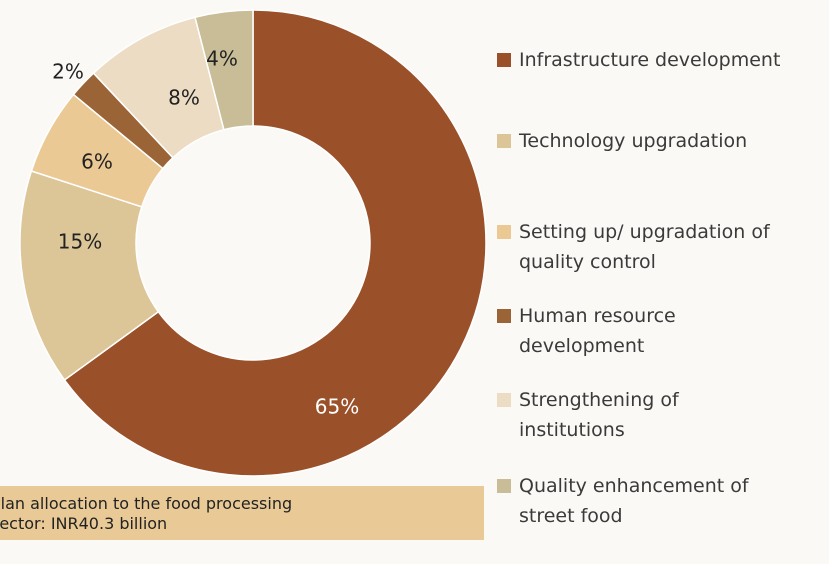 The height and width of the screenshot is (564, 829). Describe the element at coordinates (337, 407) in the screenshot. I see `data-label: 65%` at that location.